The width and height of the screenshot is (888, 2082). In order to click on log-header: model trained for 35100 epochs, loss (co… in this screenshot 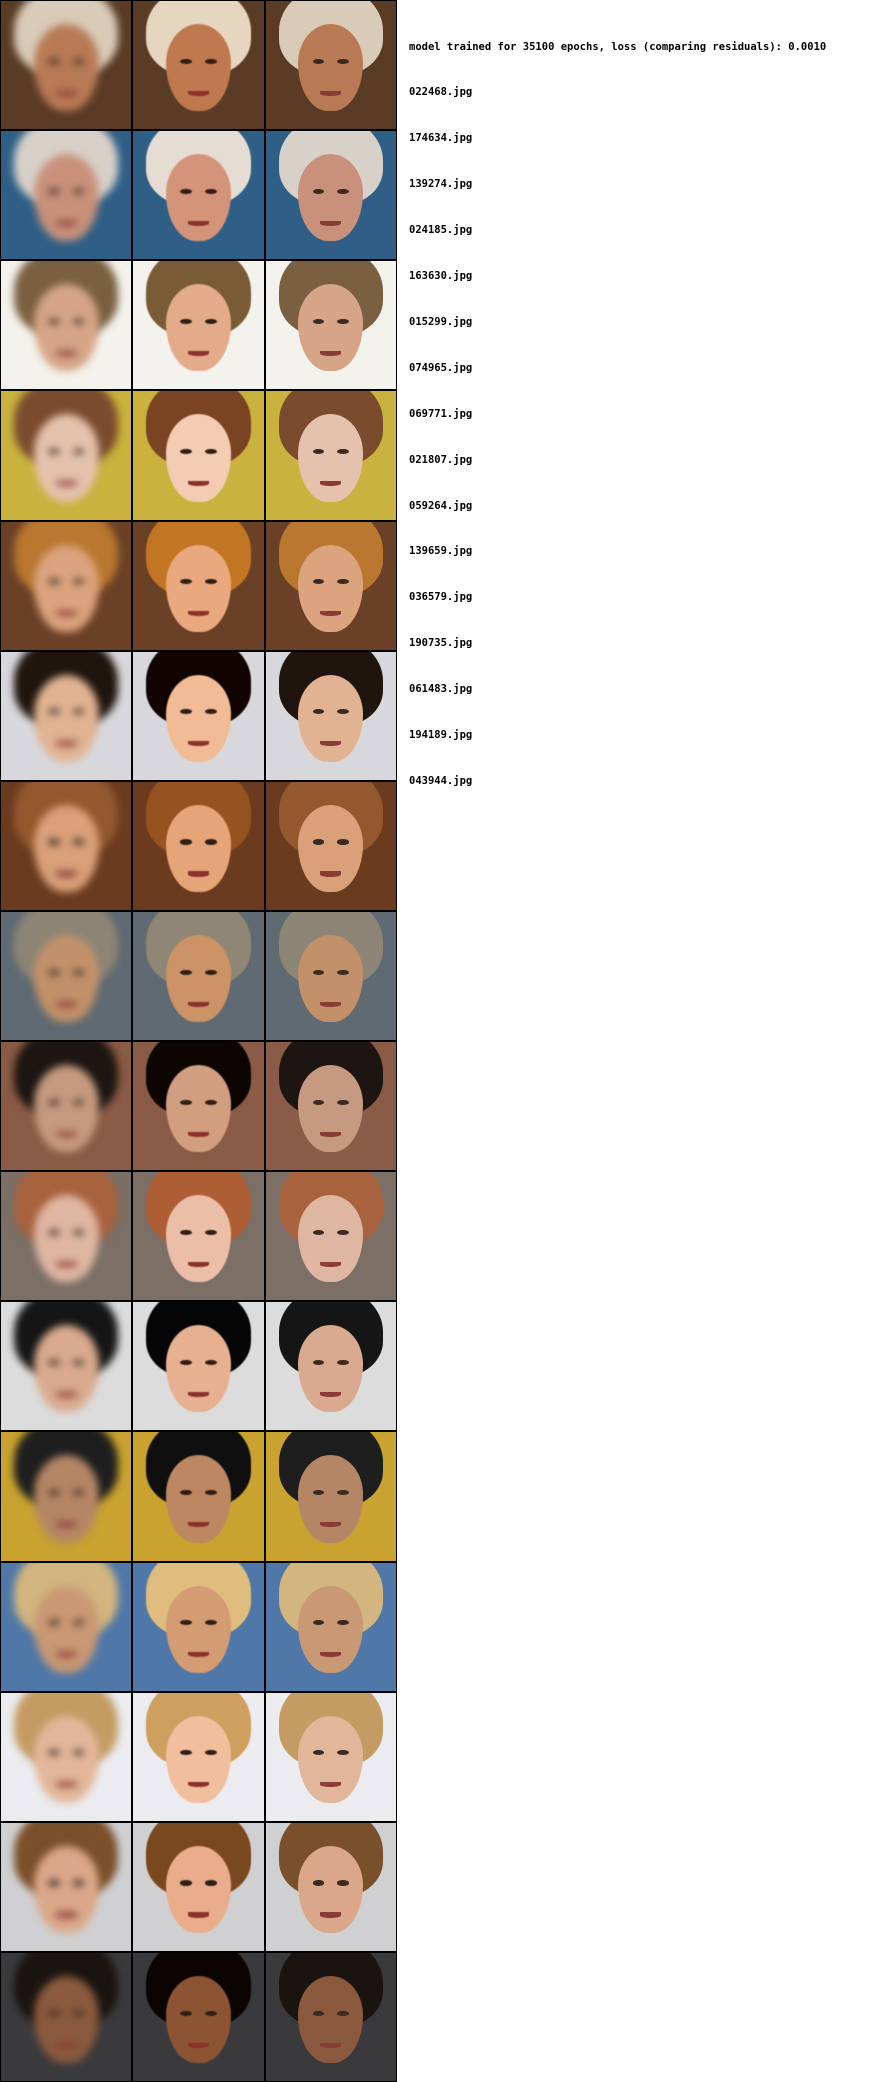, I will do `click(618, 46)`.